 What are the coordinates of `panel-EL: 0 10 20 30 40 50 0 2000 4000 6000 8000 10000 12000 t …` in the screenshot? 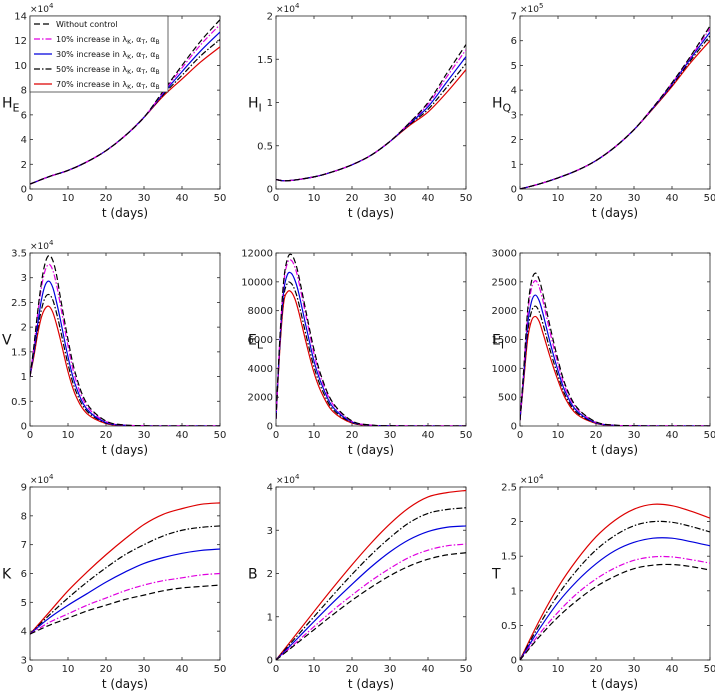 It's located at (356, 353).